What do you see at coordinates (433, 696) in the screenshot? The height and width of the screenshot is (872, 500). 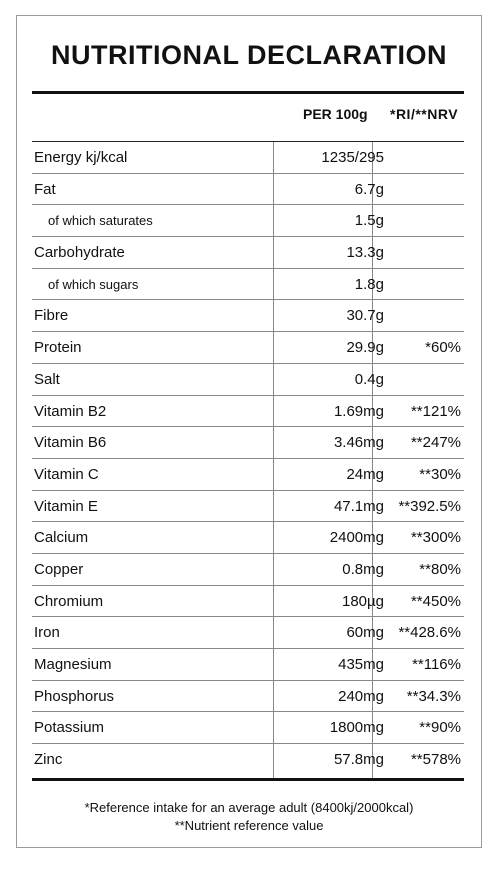 I see `nutrient-ri: **34.3%` at bounding box center [433, 696].